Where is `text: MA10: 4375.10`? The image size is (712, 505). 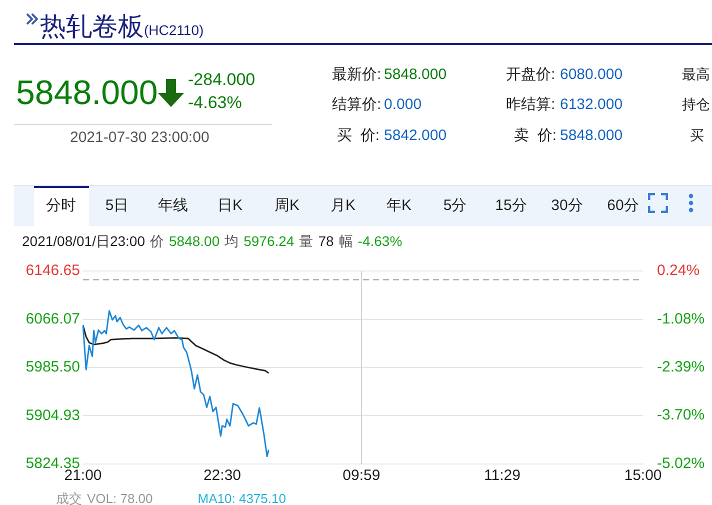
text: MA10: 4375.10 is located at coordinates (242, 498).